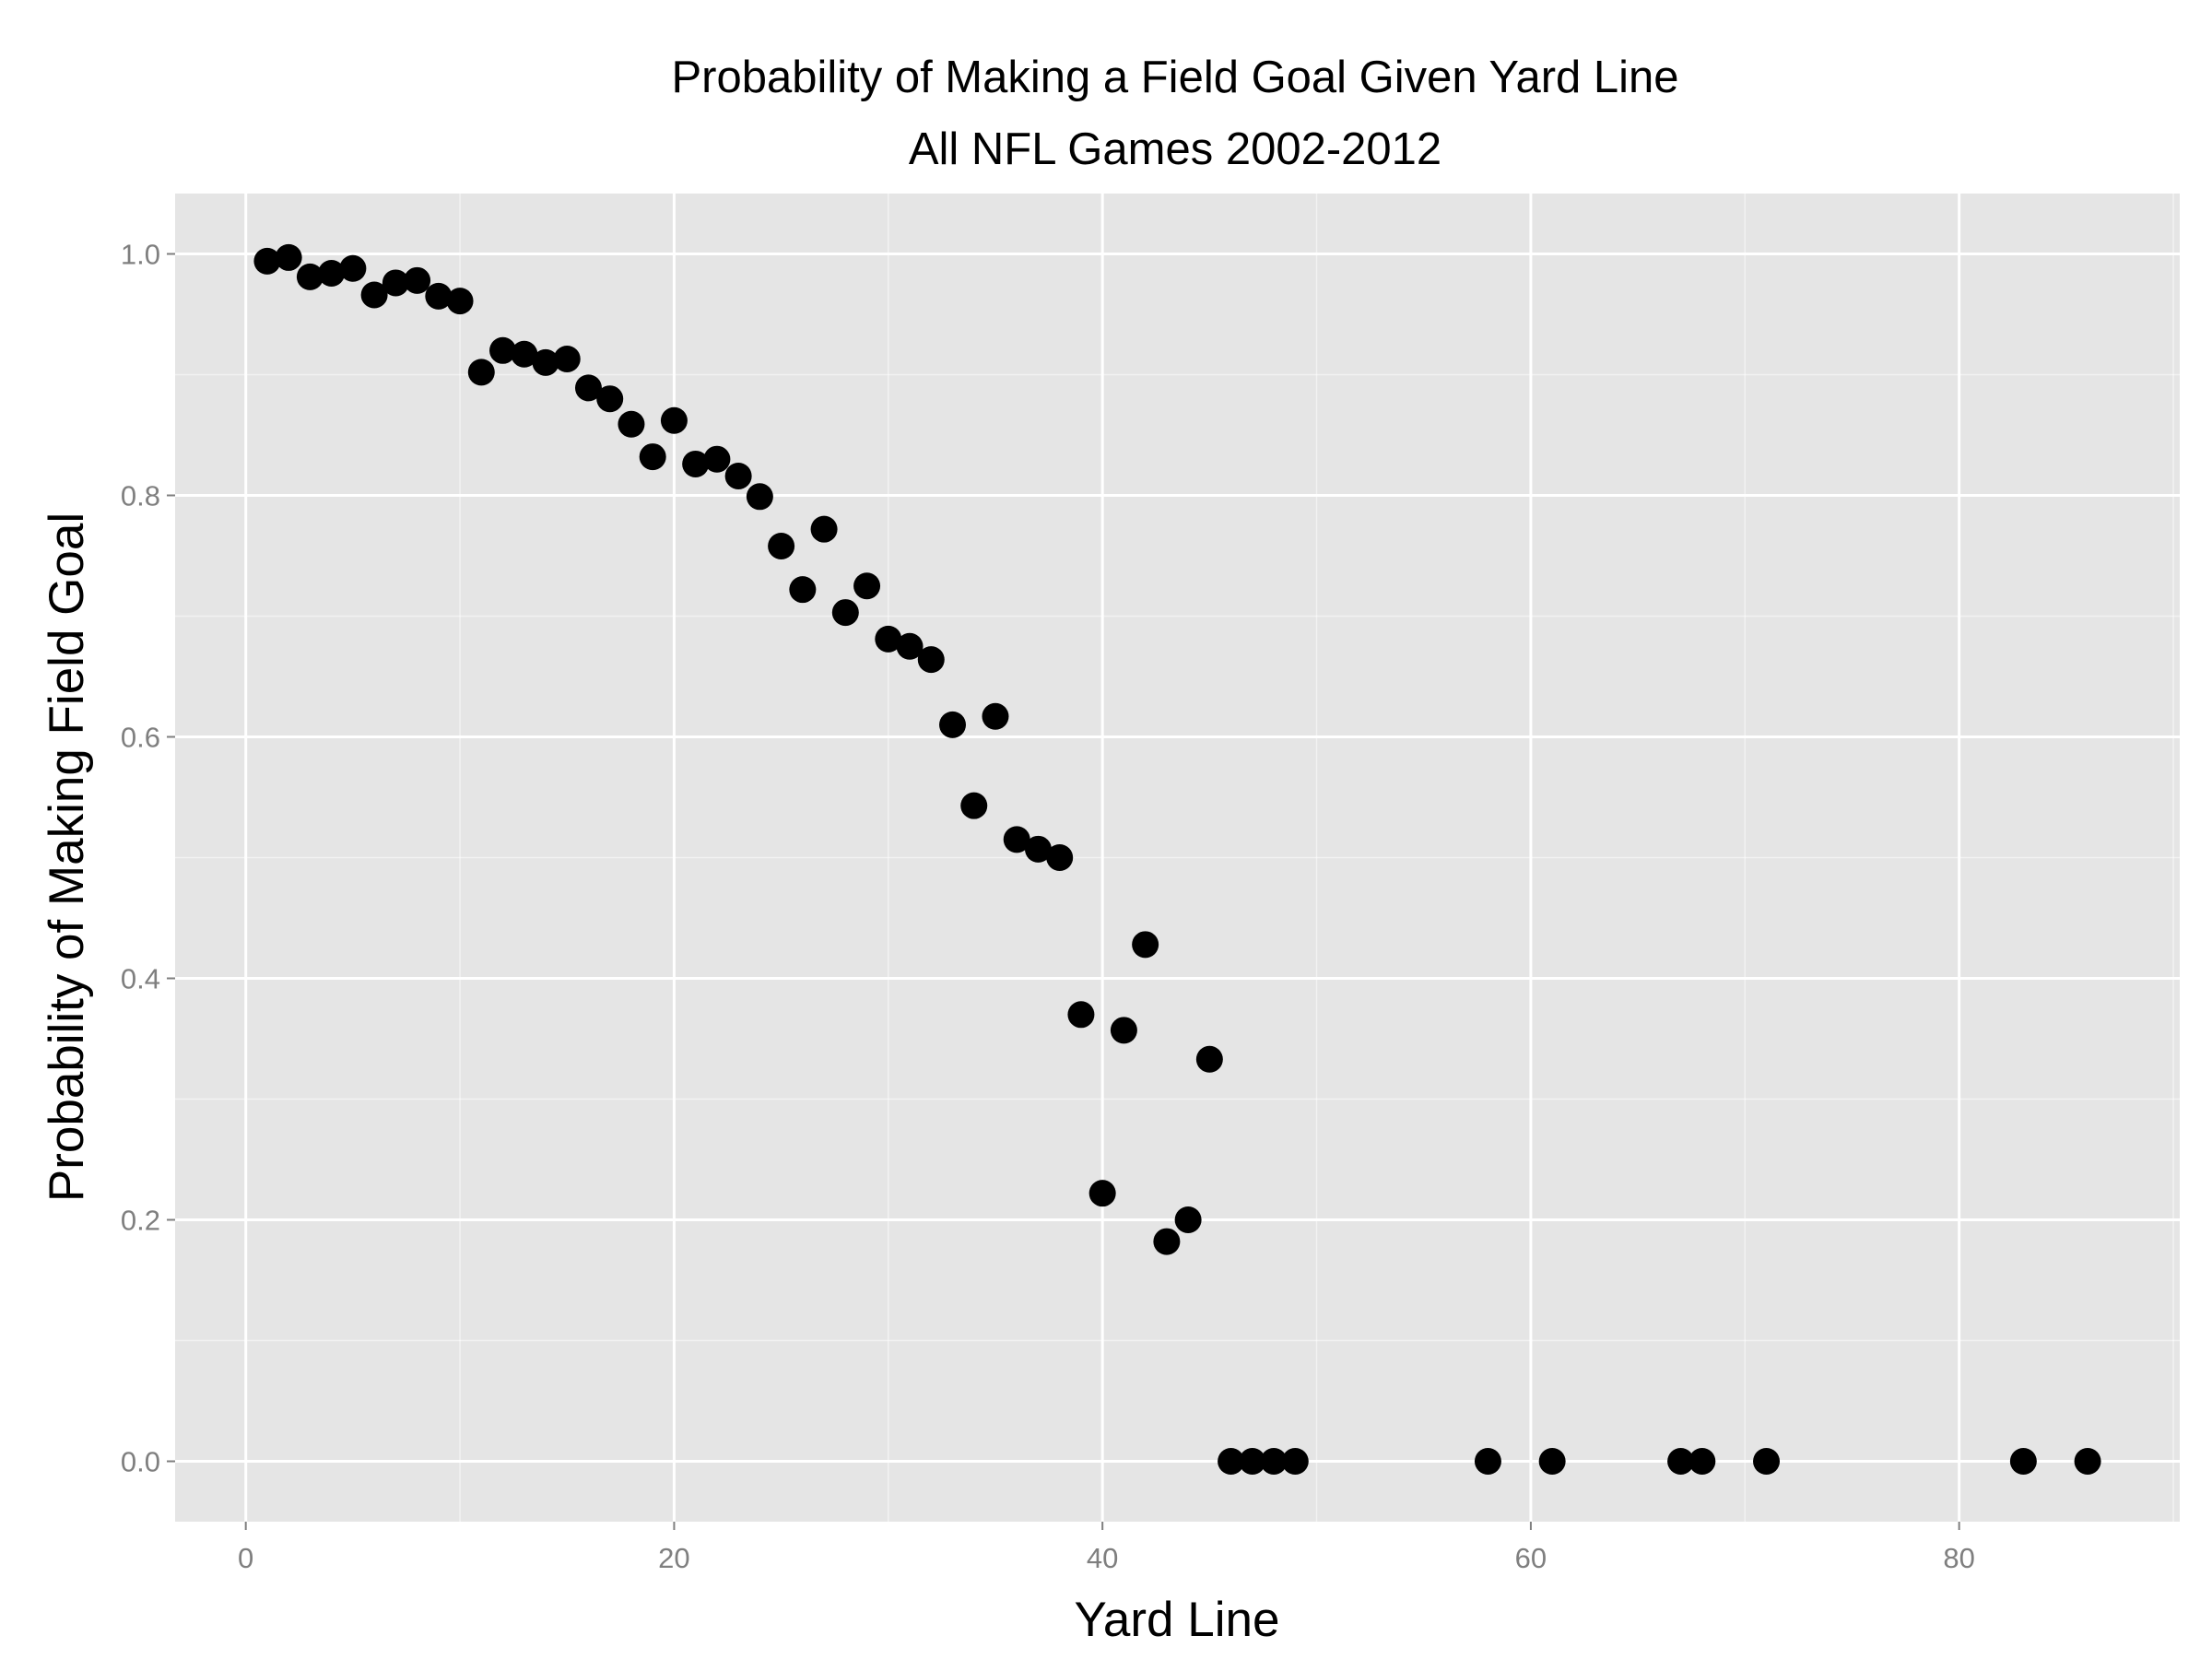 The height and width of the screenshot is (1659, 2212). I want to click on y-tick-label: 0.4, so click(140, 979).